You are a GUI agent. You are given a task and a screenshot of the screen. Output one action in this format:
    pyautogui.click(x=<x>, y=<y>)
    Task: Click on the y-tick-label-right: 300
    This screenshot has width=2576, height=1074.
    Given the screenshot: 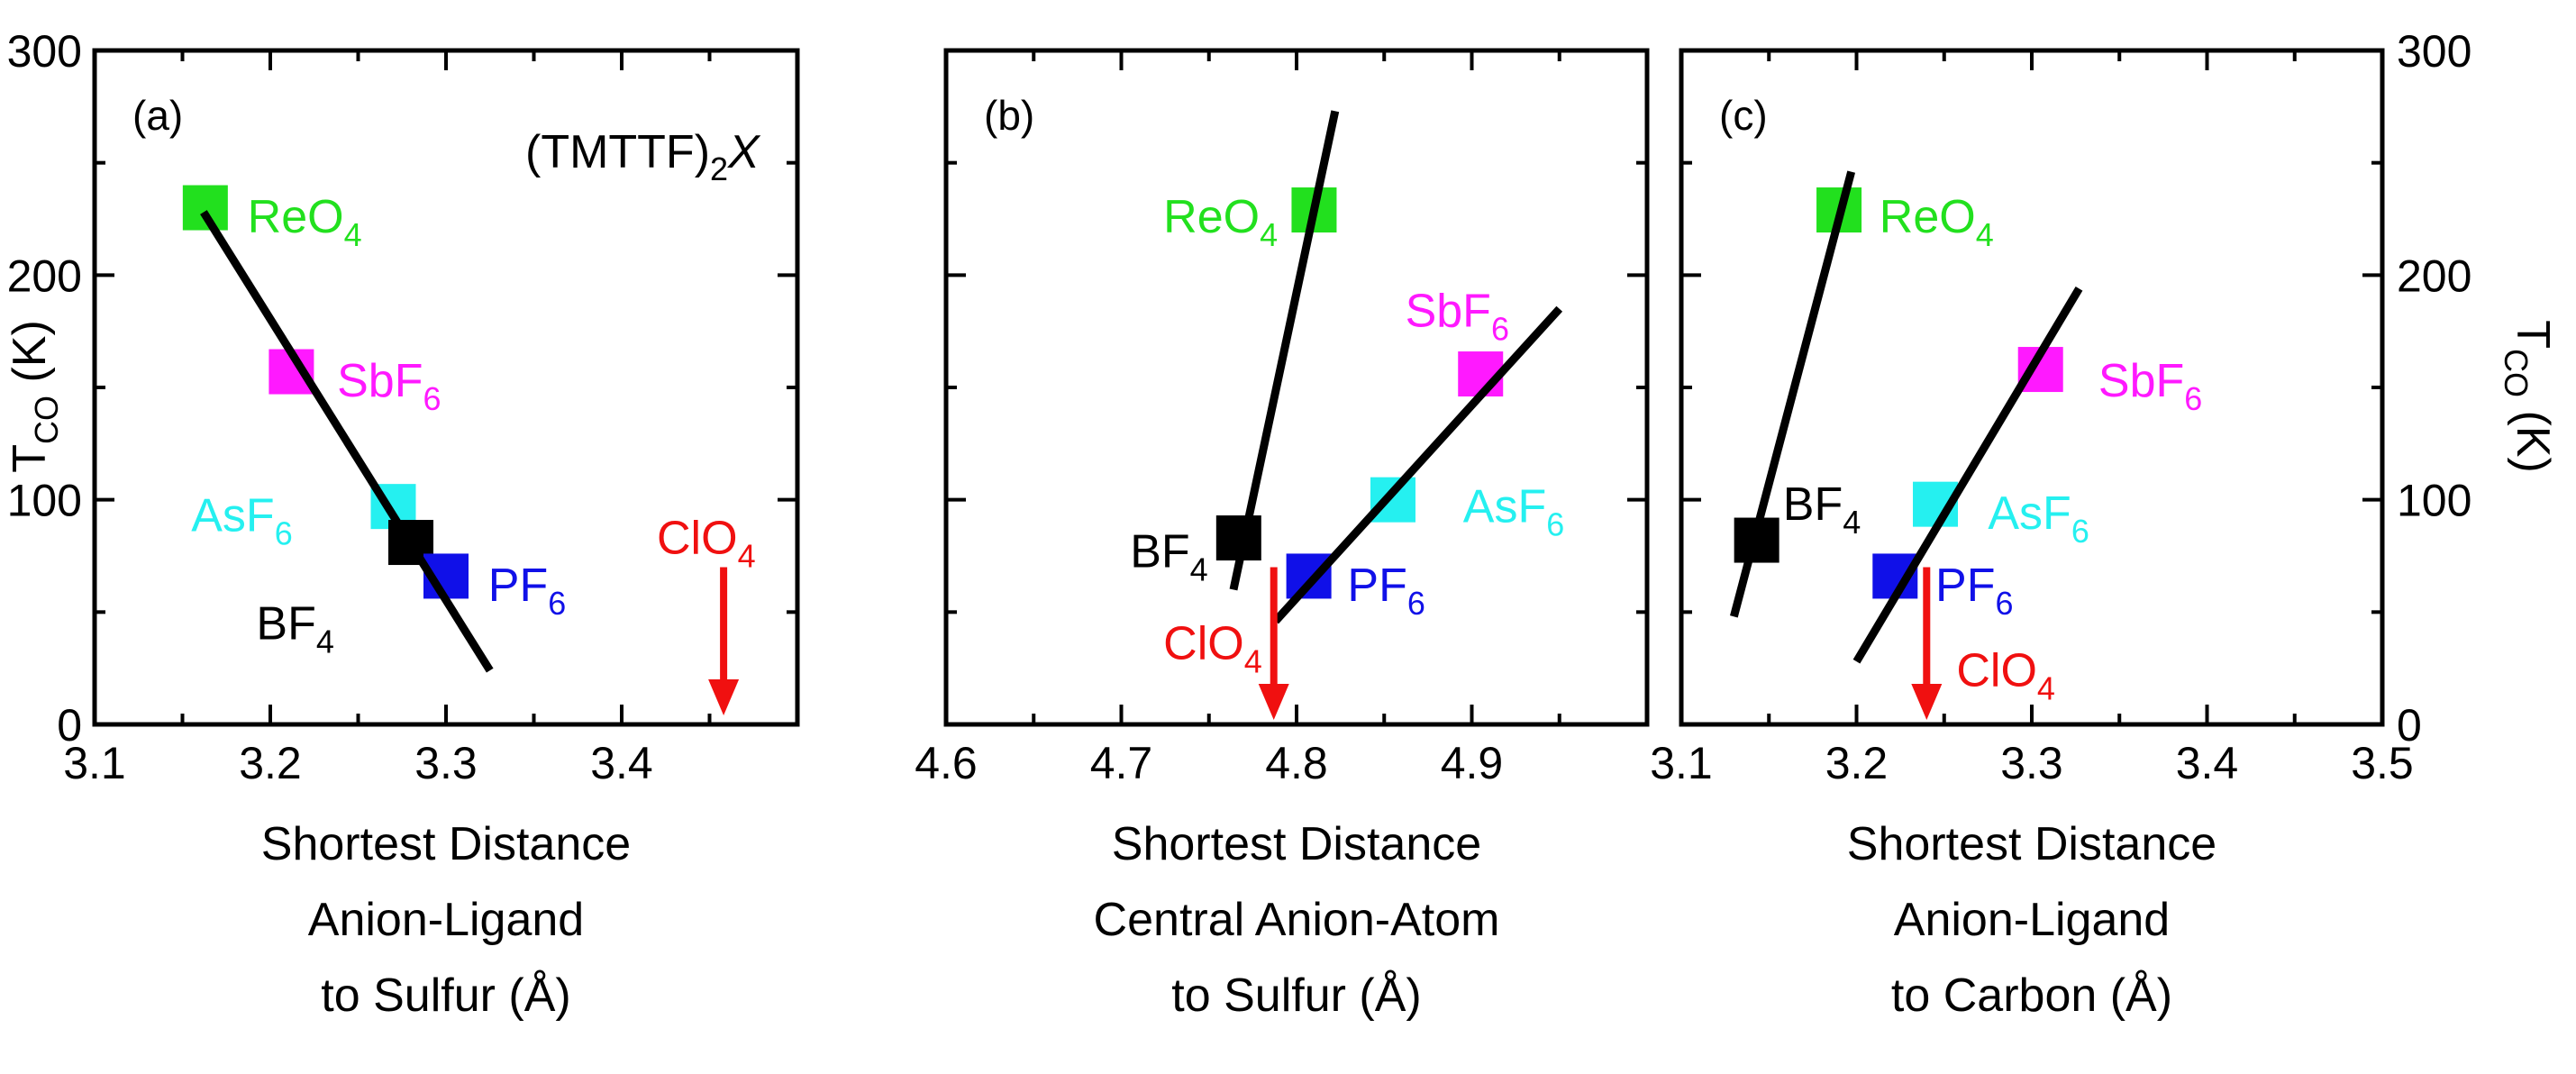 What is the action you would take?
    pyautogui.click(x=2434, y=51)
    